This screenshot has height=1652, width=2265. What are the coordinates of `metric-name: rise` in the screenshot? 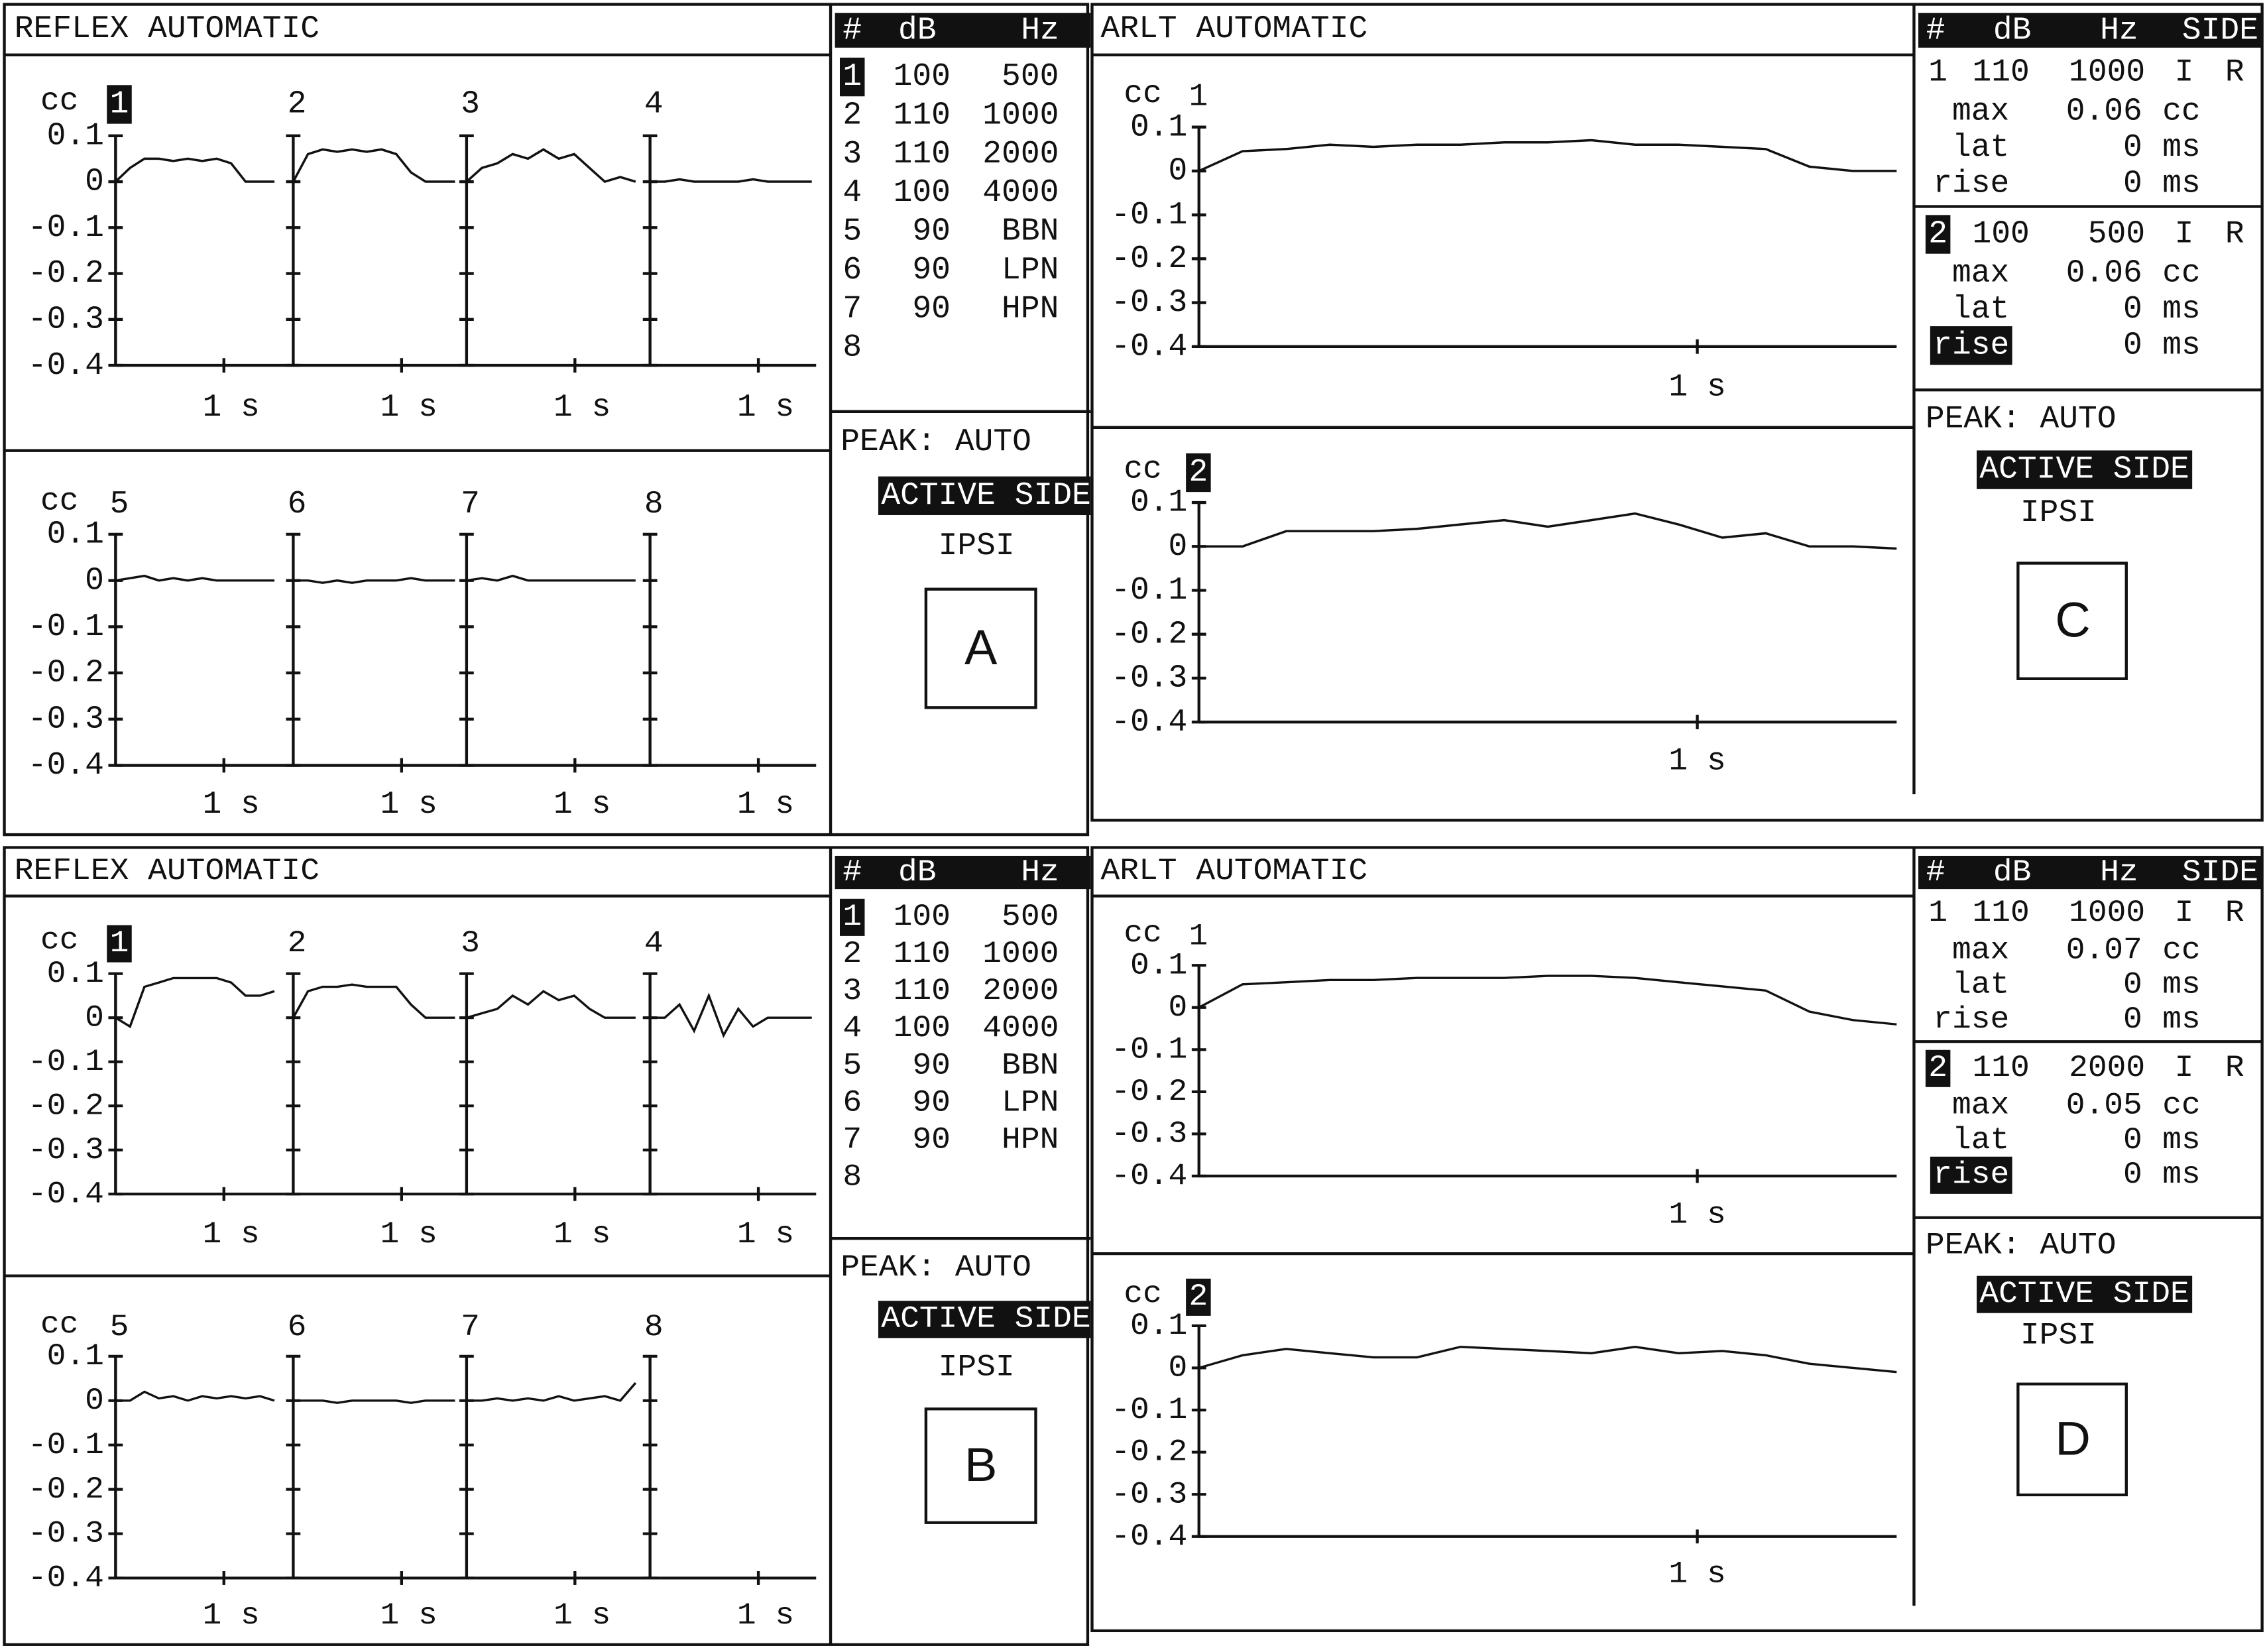 It's located at (1971, 184).